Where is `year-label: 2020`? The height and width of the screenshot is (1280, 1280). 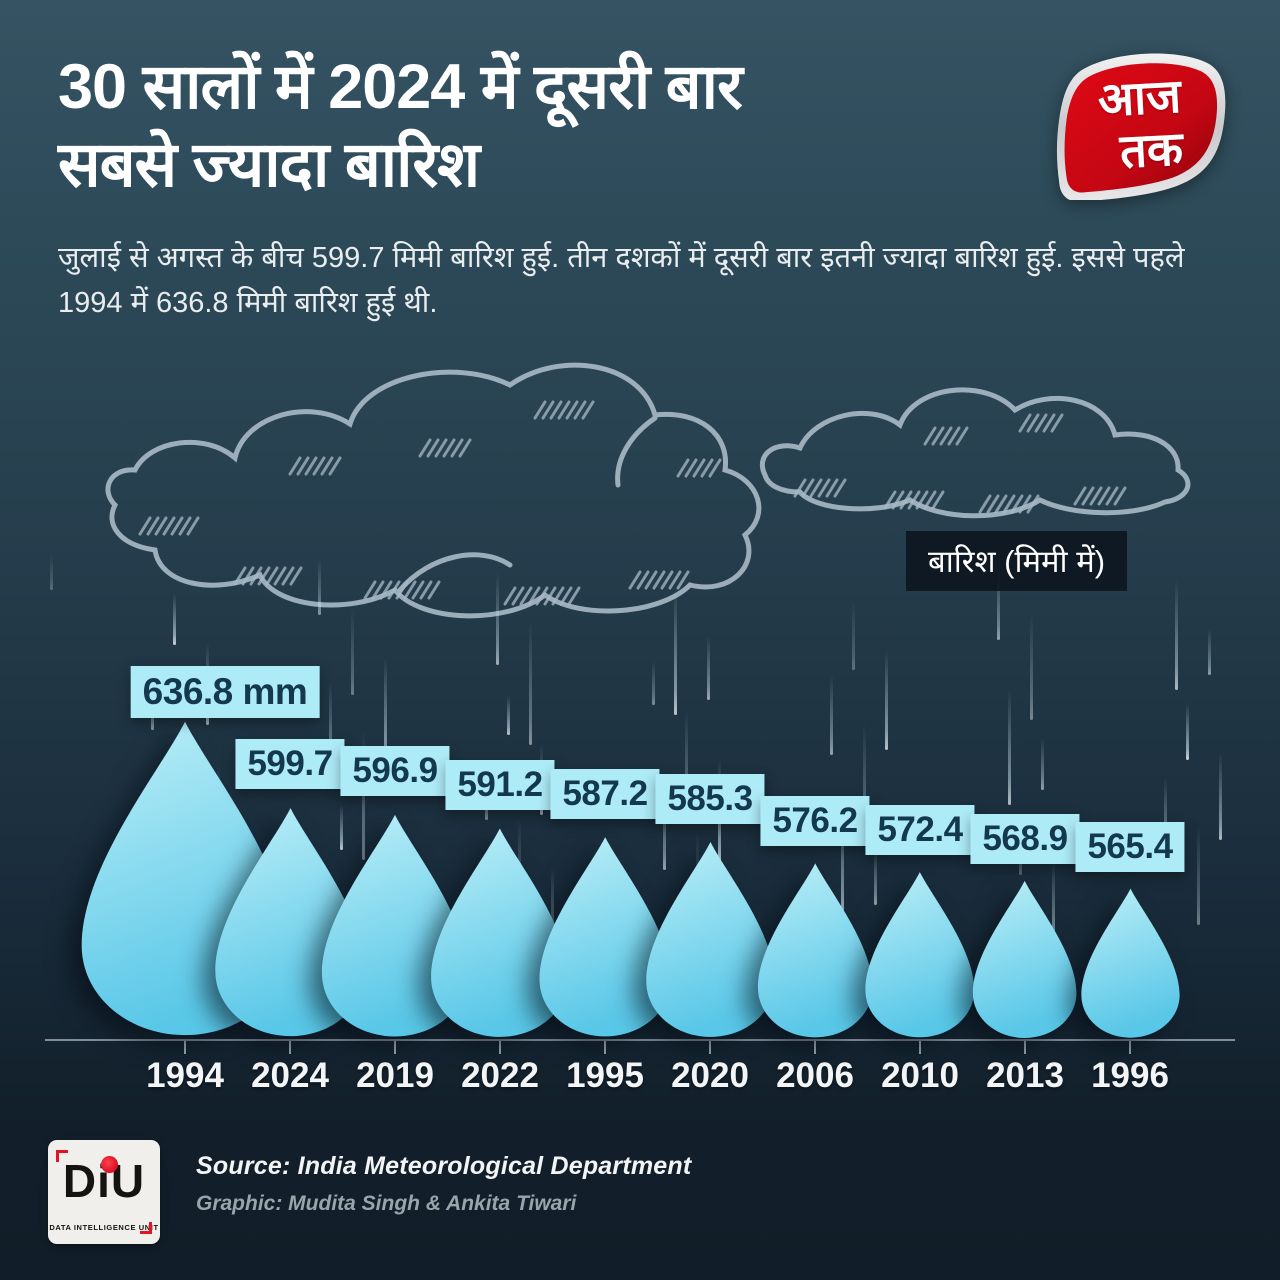 year-label: 2020 is located at coordinates (710, 1075).